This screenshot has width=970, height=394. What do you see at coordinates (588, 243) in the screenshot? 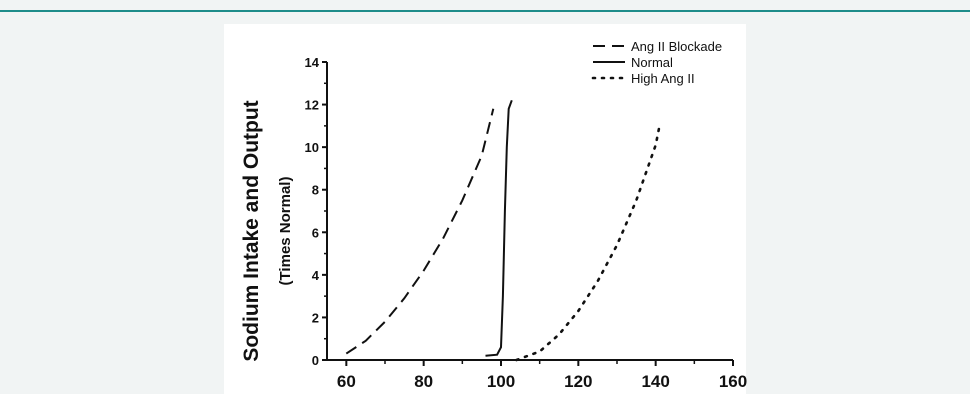
I see `series-line-high-ang-ii` at bounding box center [588, 243].